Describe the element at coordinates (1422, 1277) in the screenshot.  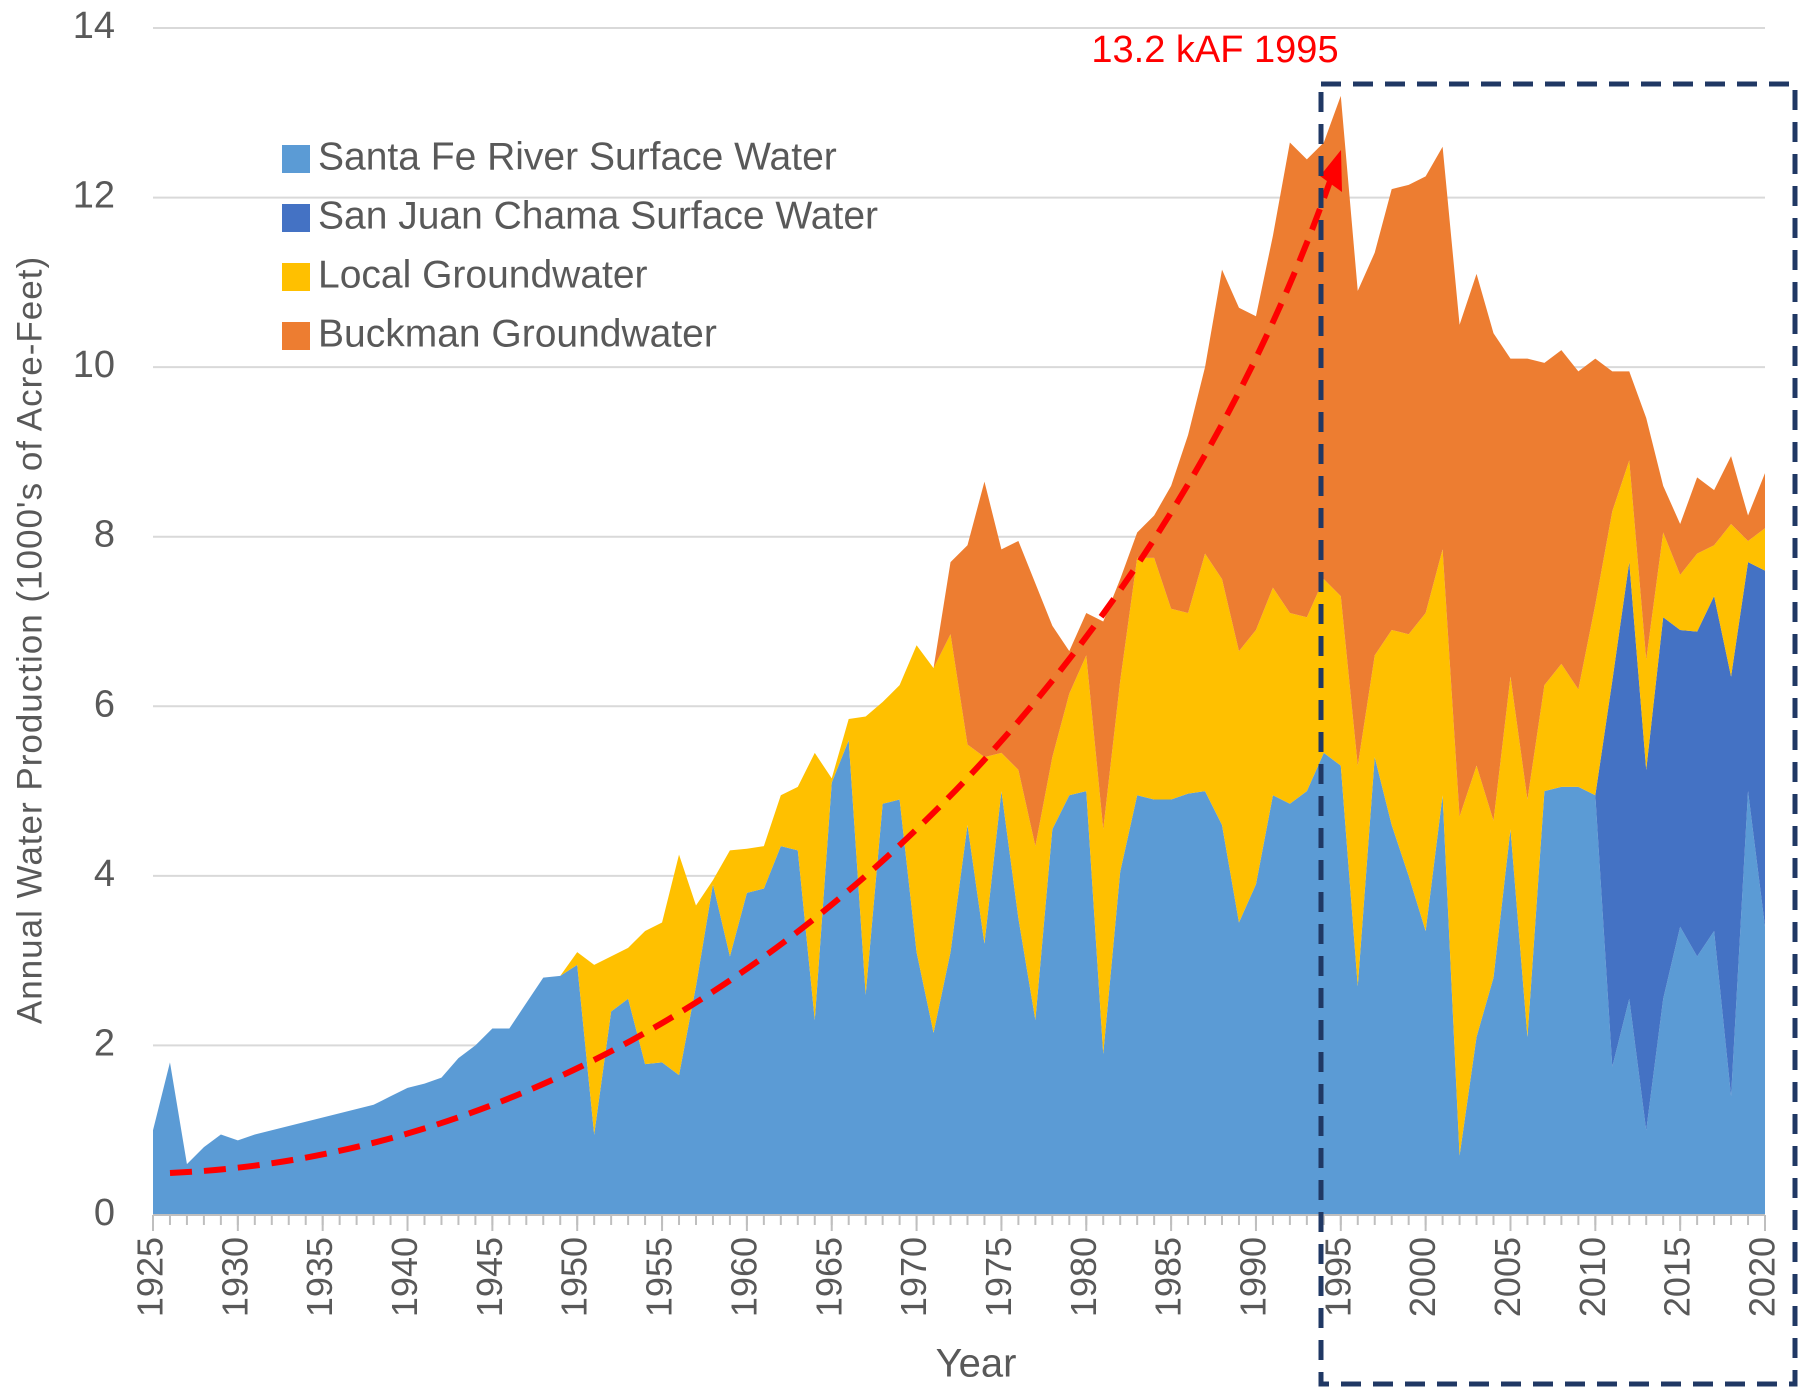
I see `x-tick-label: 2000` at that location.